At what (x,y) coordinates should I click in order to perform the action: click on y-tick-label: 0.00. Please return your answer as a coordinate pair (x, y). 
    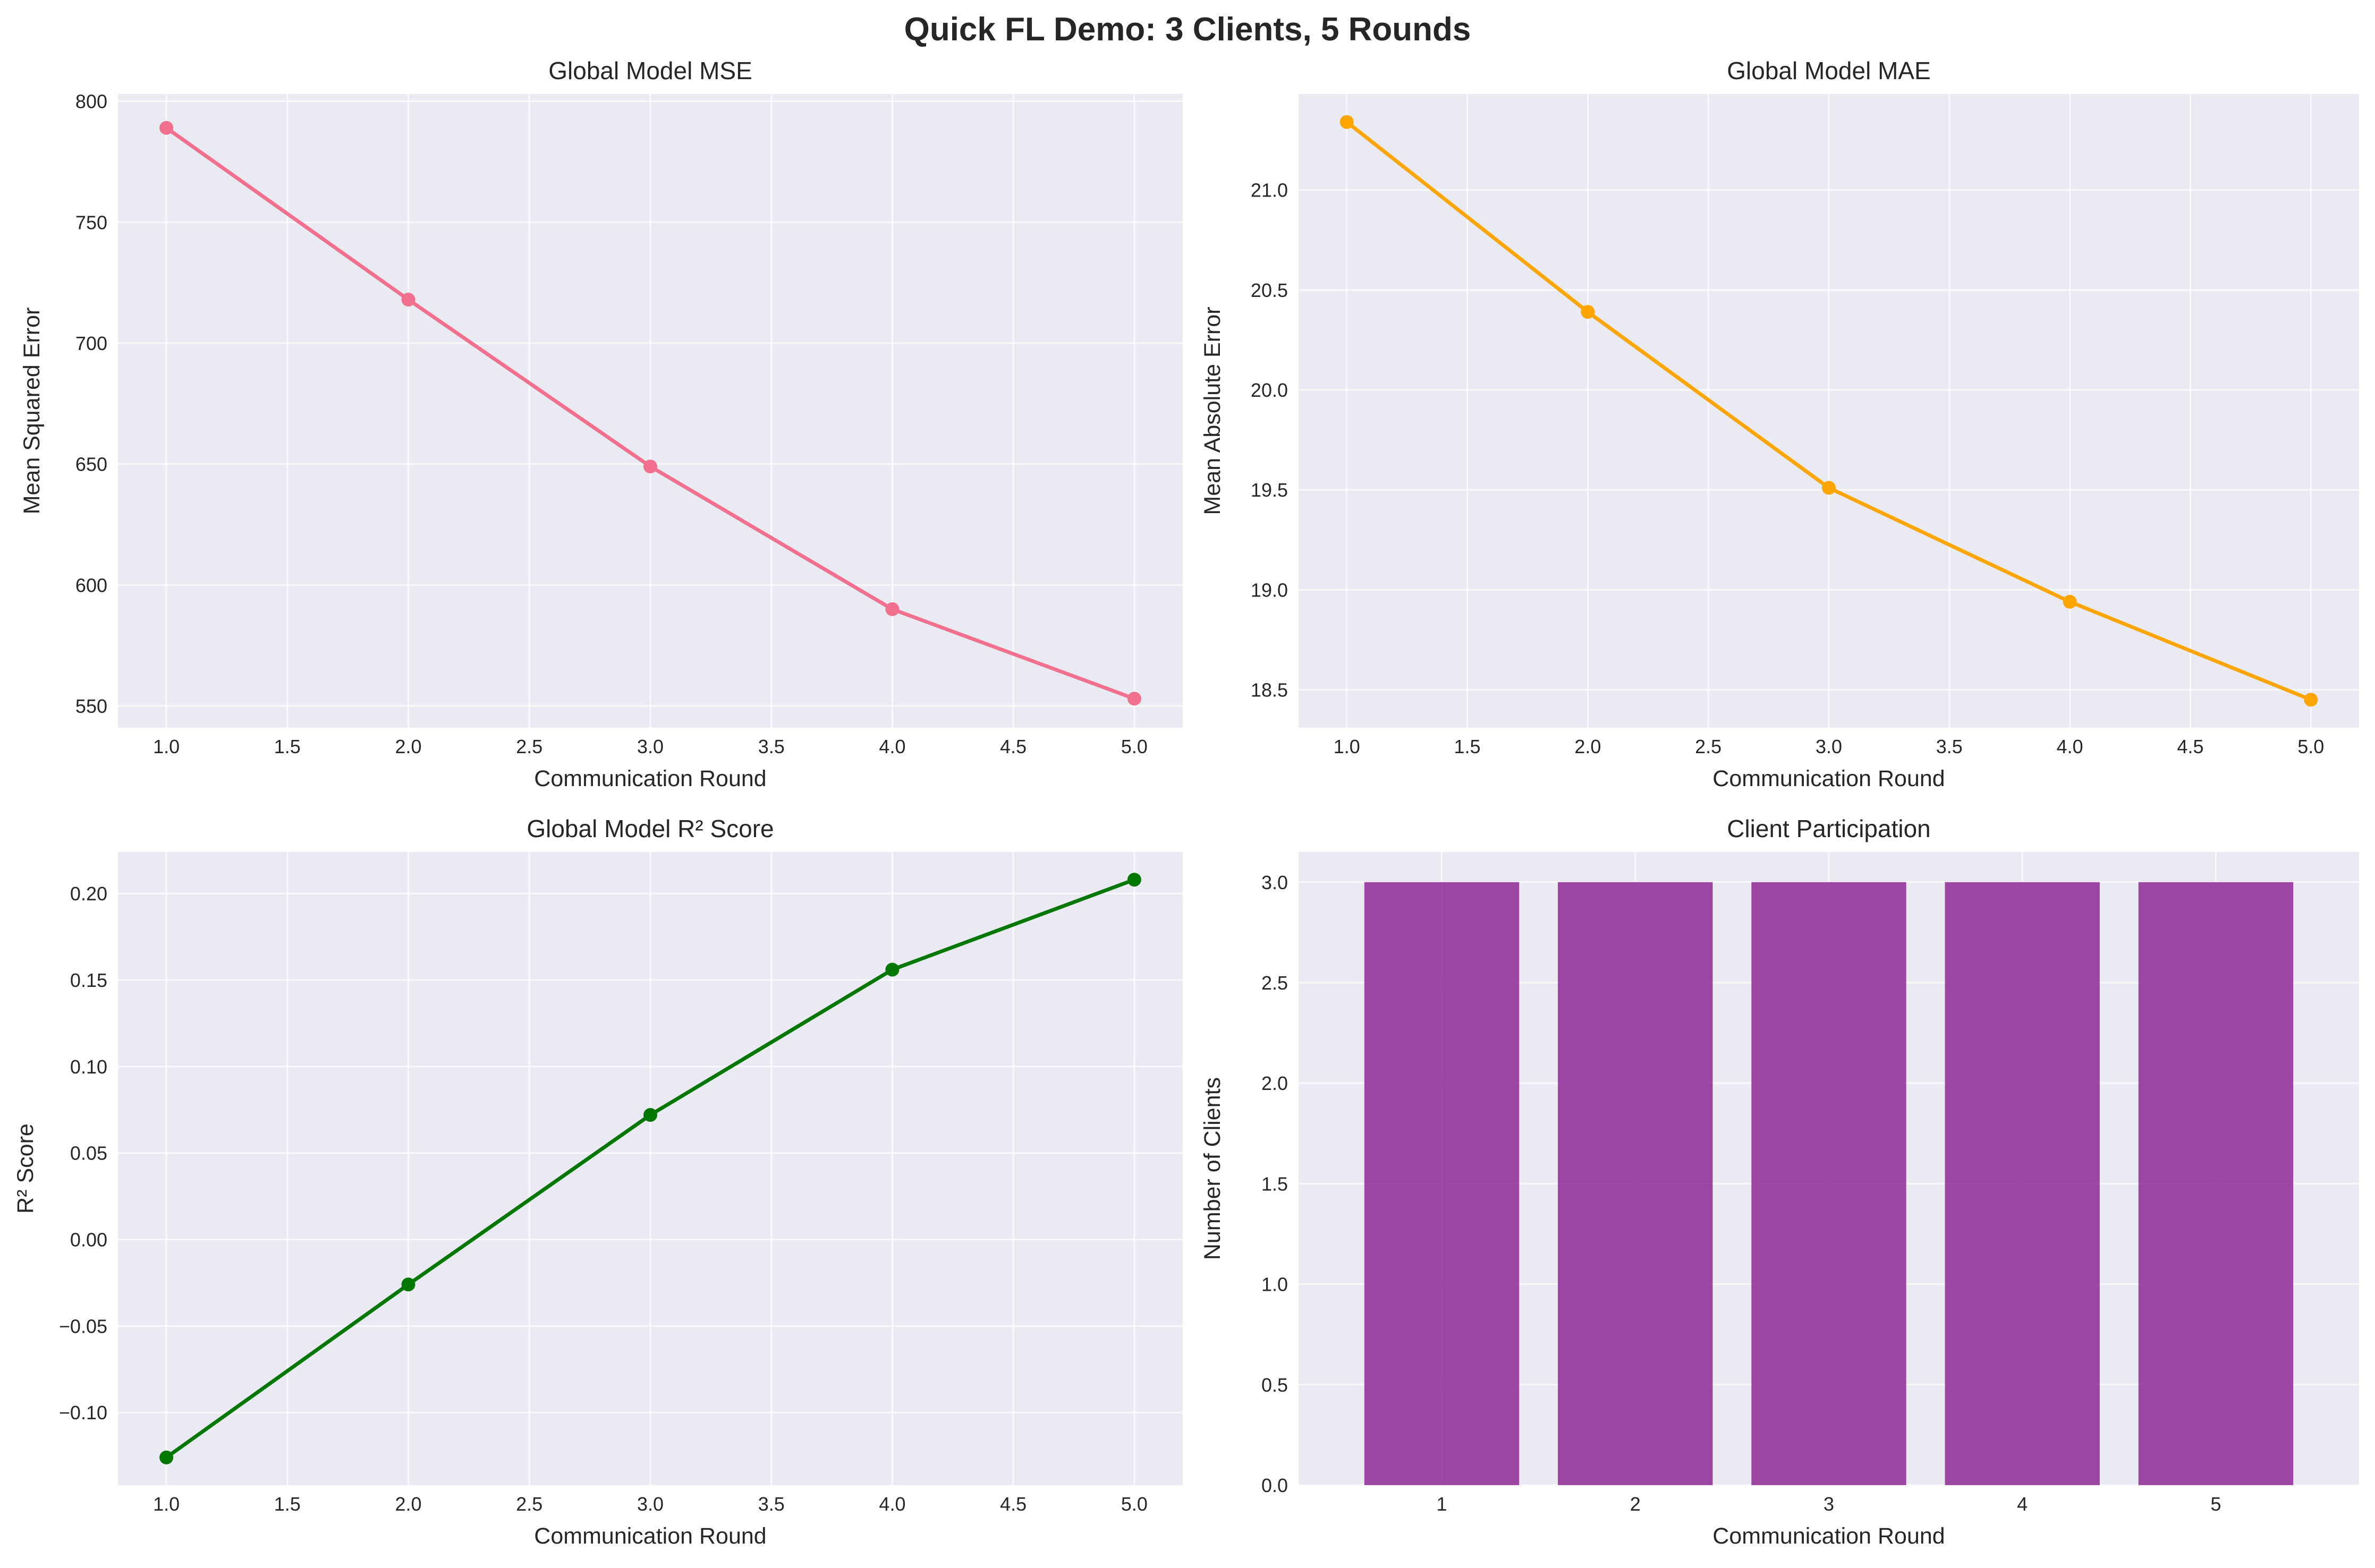
    Looking at the image, I should click on (89, 1240).